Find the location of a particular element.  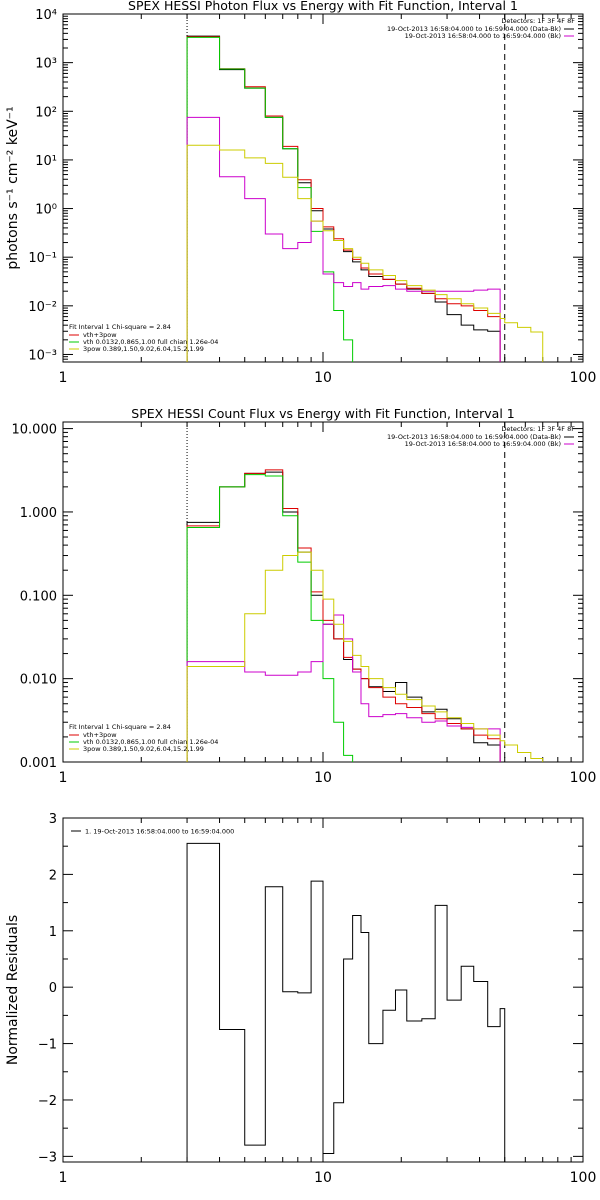

y-tick-label: 0 is located at coordinates (53, 988).